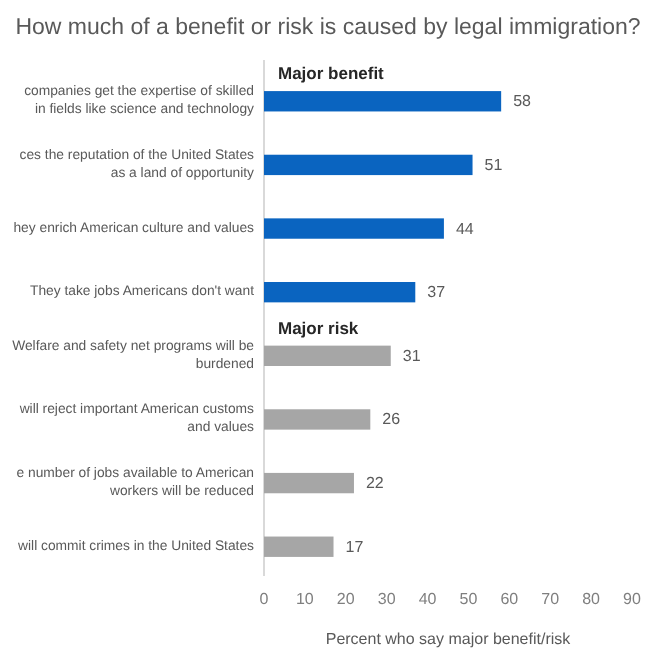  What do you see at coordinates (494, 164) in the screenshot?
I see `data-label: 51` at bounding box center [494, 164].